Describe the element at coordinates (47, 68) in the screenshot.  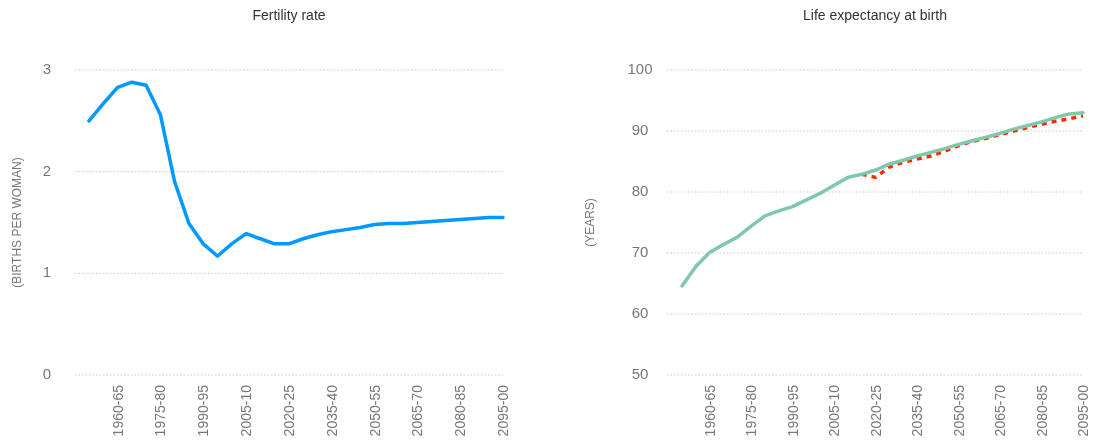
I see `y-tick-label: 3` at that location.